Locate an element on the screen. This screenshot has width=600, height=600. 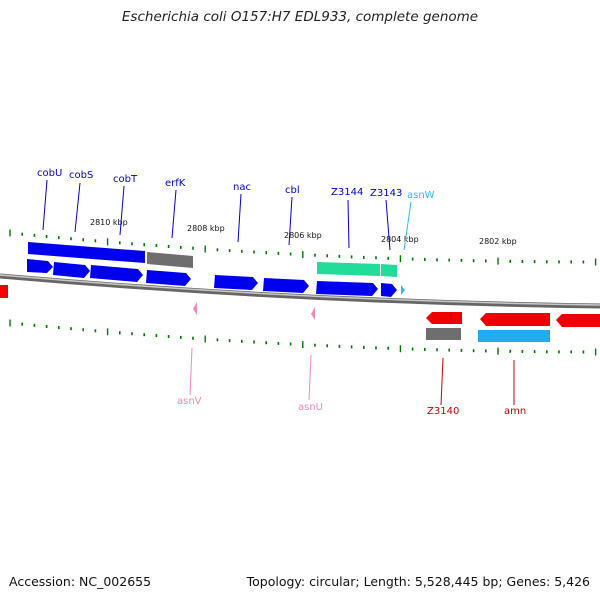
gene-arrow-Z3143 is located at coordinates (389, 290).